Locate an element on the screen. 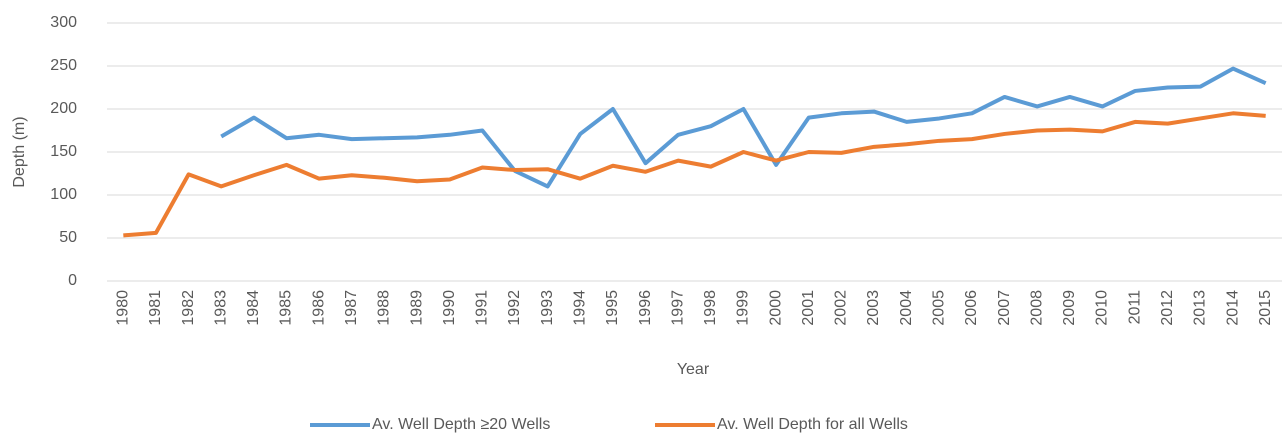 The height and width of the screenshot is (435, 1288). x-tick-label: 1989 is located at coordinates (416, 308).